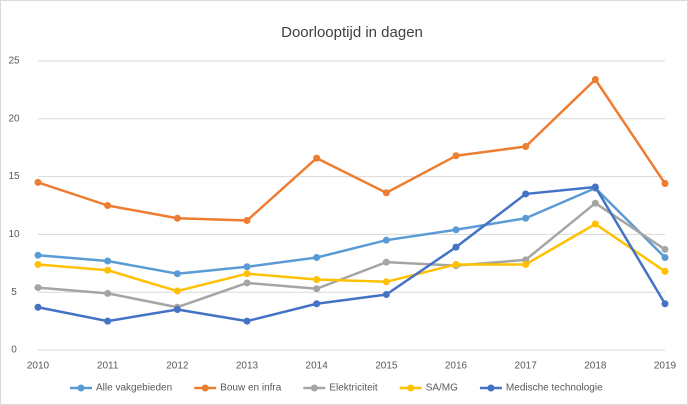  What do you see at coordinates (442, 388) in the screenshot?
I see `legend-label: SA/MG` at bounding box center [442, 388].